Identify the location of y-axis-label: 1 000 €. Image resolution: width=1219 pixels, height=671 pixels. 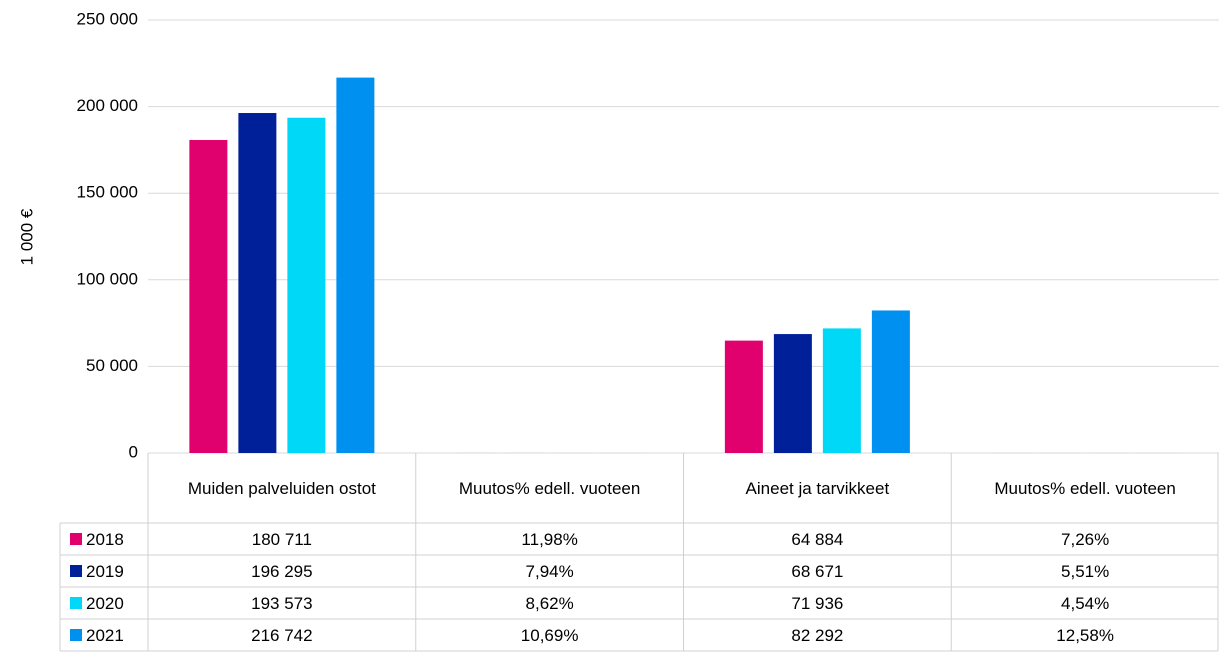
(26, 236).